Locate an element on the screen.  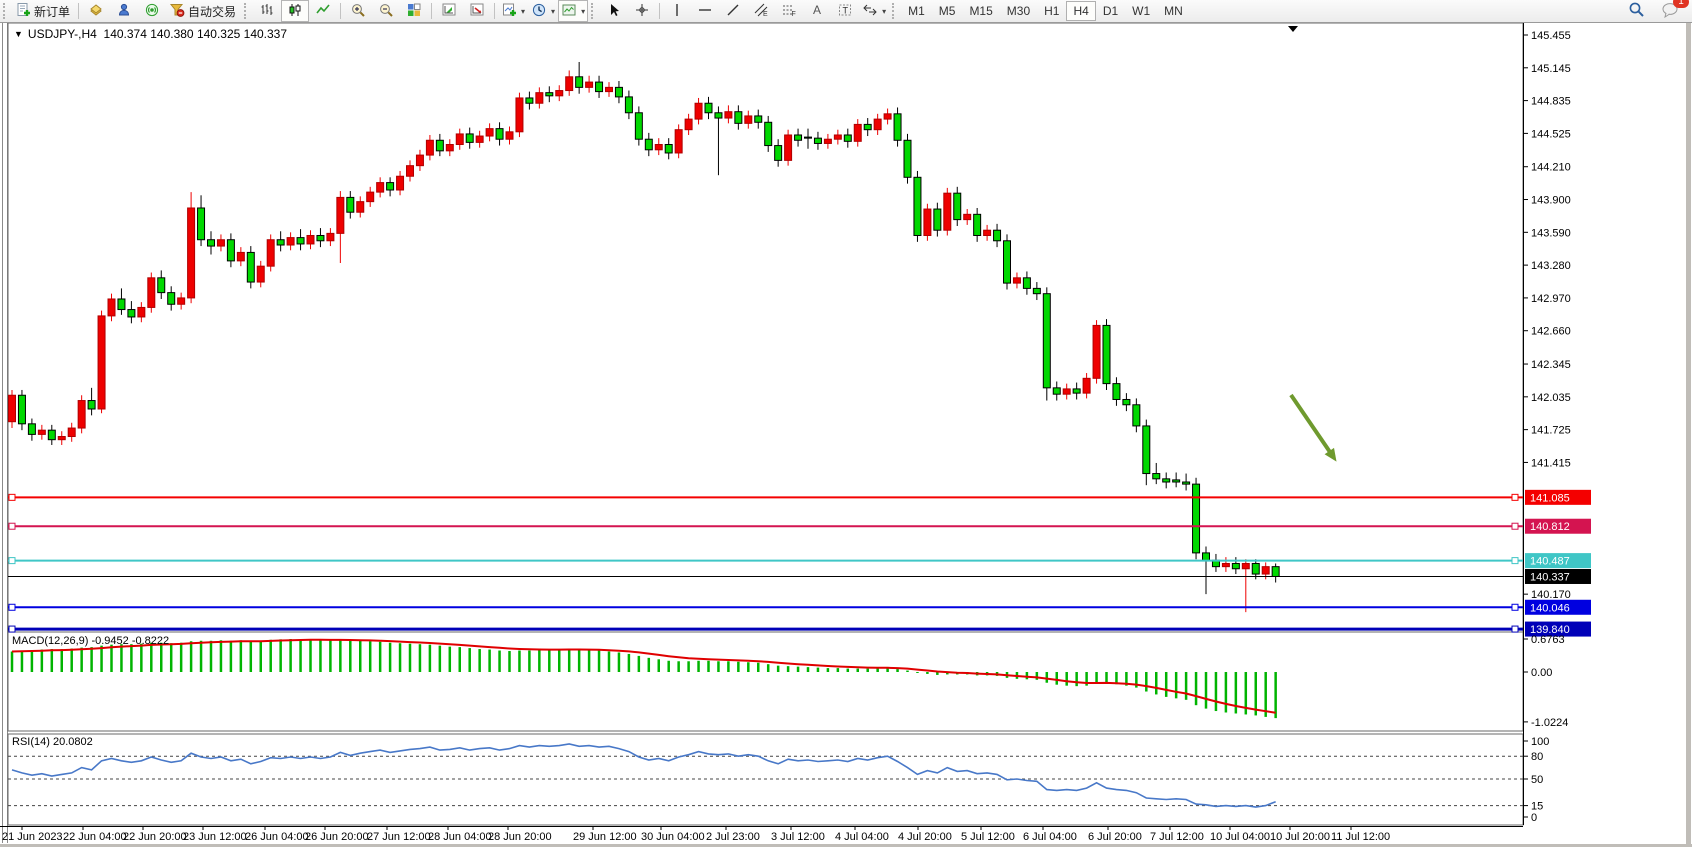
autotrade-label: 自动交易 is located at coordinates (212, 11).